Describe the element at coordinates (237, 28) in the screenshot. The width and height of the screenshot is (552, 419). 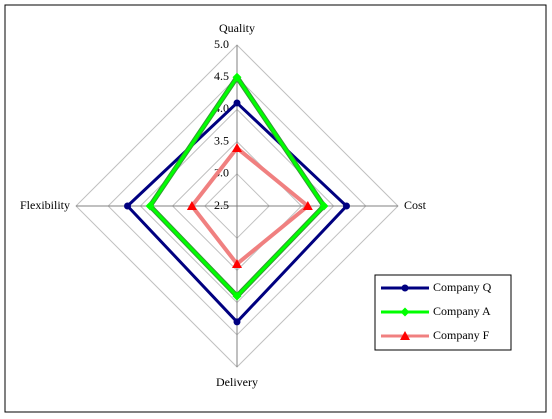
I see `axis-label: Quality` at that location.